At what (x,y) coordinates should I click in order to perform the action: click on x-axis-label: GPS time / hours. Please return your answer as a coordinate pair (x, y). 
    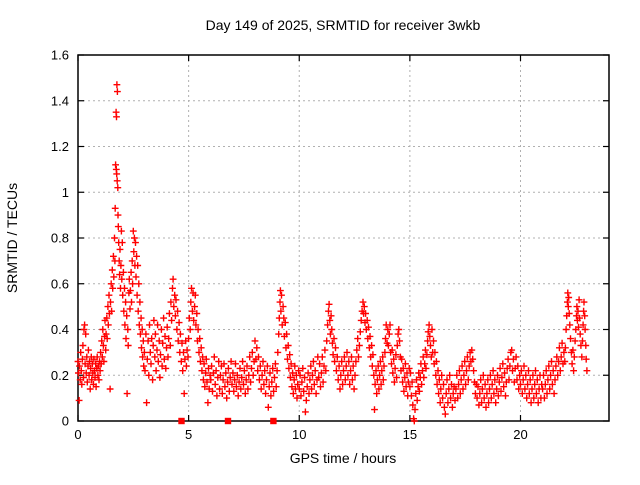
    Looking at the image, I should click on (343, 458).